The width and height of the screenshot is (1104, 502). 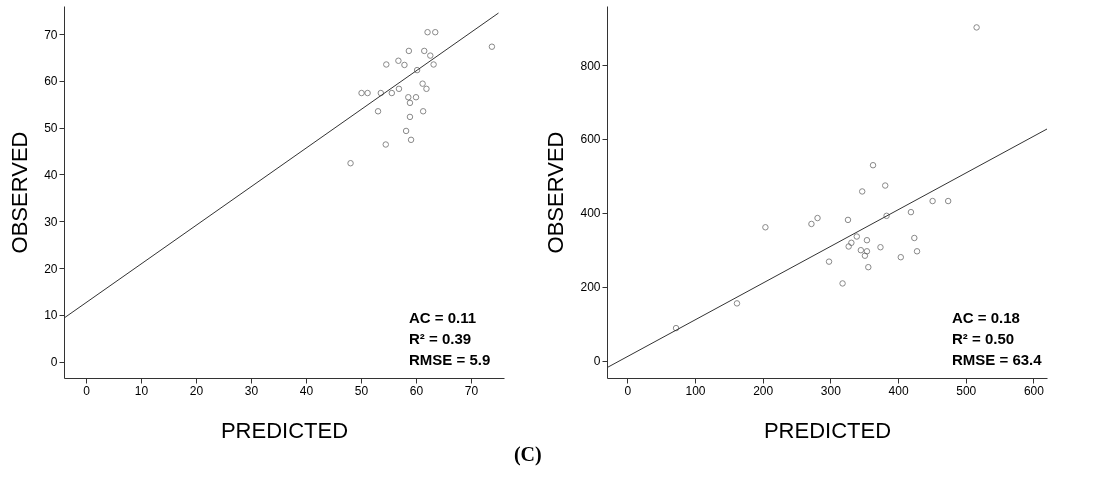 I want to click on y-tick-label: 70, so click(x=51, y=34).